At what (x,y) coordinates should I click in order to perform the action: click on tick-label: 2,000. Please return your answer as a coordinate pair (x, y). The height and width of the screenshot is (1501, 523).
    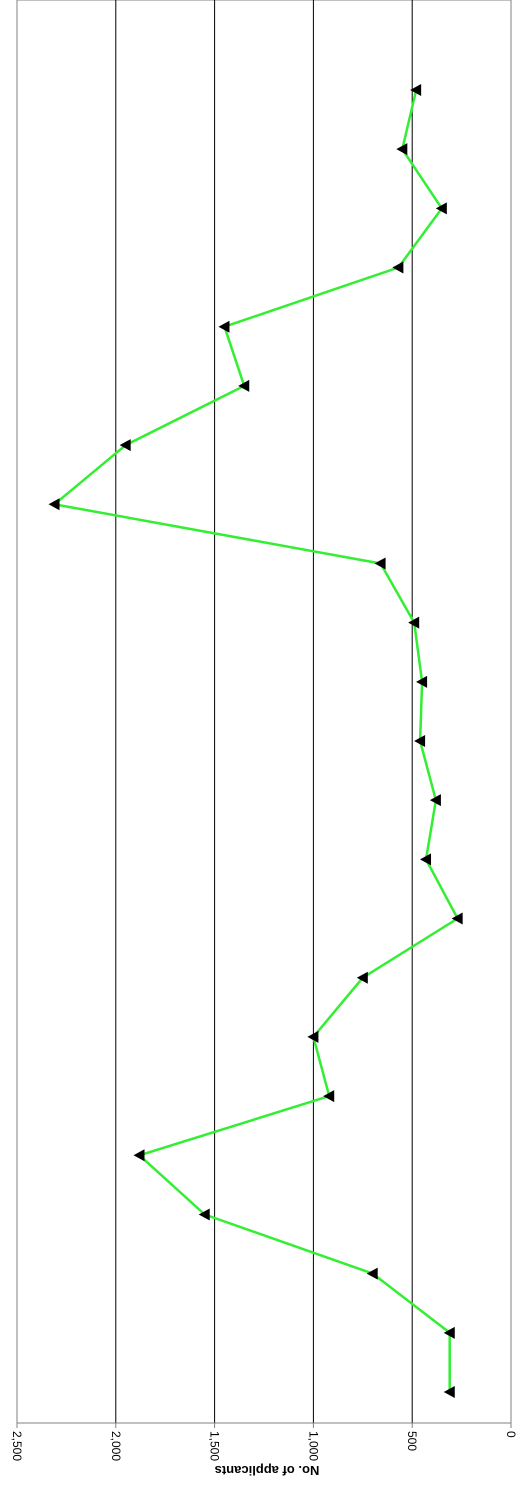
    Looking at the image, I should click on (116, 1446).